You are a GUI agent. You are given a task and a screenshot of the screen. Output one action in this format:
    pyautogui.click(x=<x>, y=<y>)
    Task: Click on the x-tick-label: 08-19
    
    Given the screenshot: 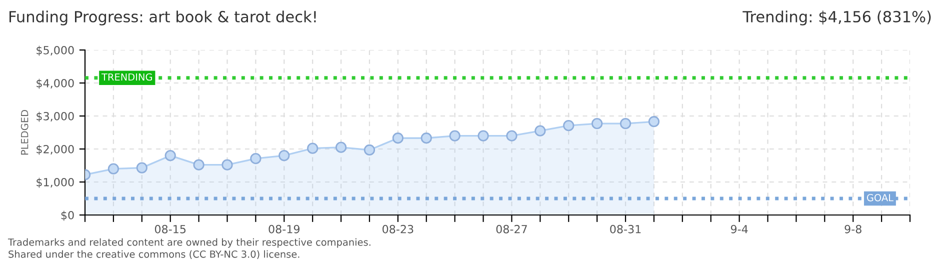 What is the action you would take?
    pyautogui.click(x=284, y=229)
    